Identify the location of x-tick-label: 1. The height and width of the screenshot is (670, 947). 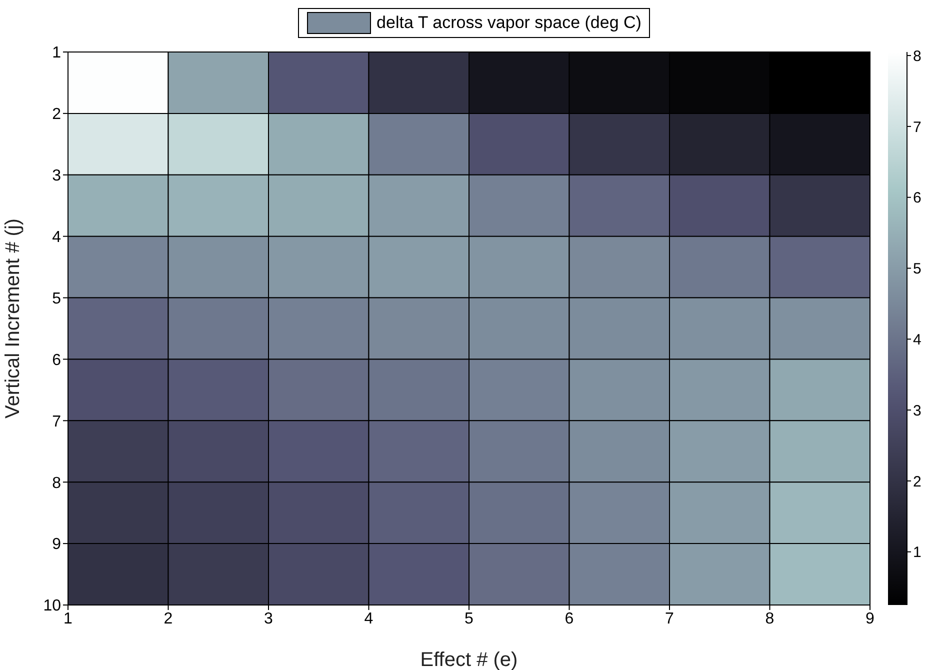
(68, 619).